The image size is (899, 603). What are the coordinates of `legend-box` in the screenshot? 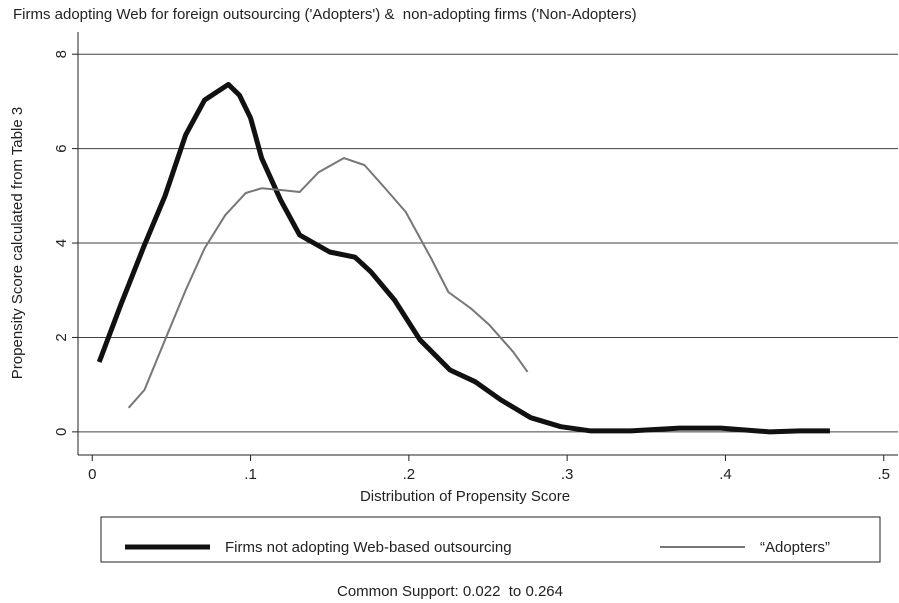 It's located at (490, 539).